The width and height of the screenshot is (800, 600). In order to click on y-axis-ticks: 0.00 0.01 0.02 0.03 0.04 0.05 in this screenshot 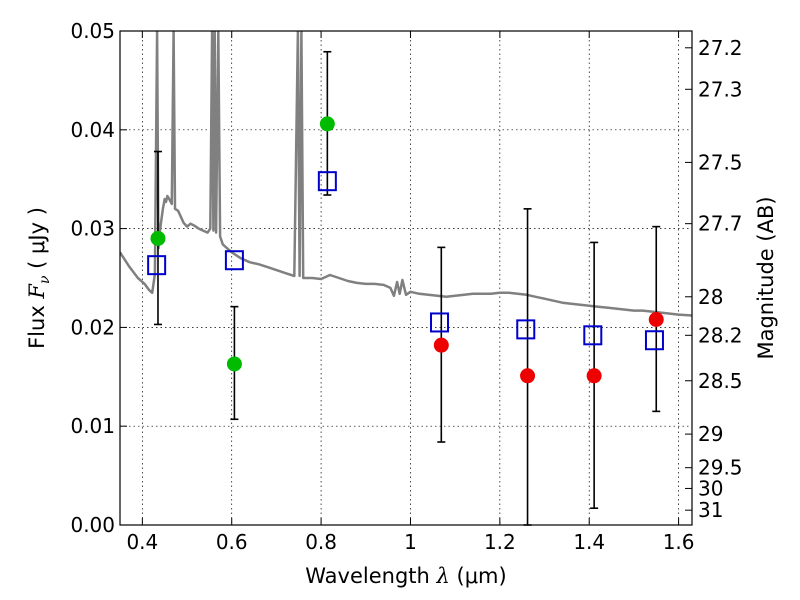, I will do `click(98, 278)`.